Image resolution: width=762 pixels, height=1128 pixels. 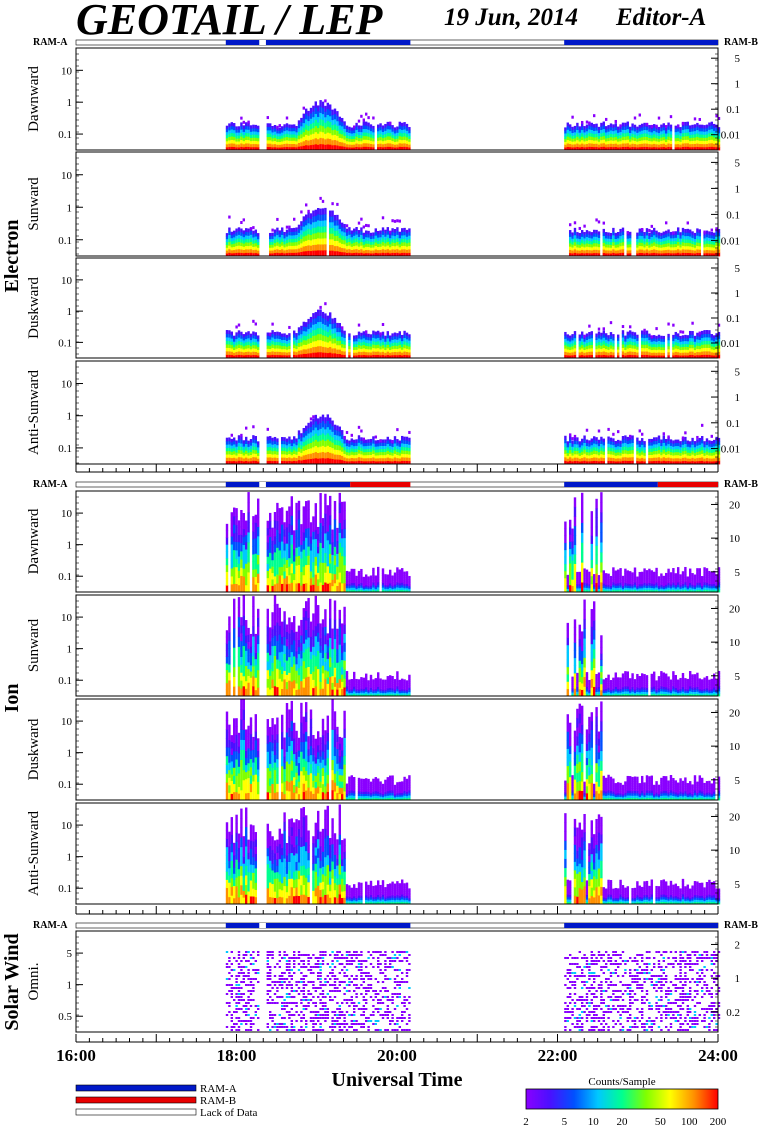 I want to click on colorbar-tick-label: 10, so click(x=594, y=1122).